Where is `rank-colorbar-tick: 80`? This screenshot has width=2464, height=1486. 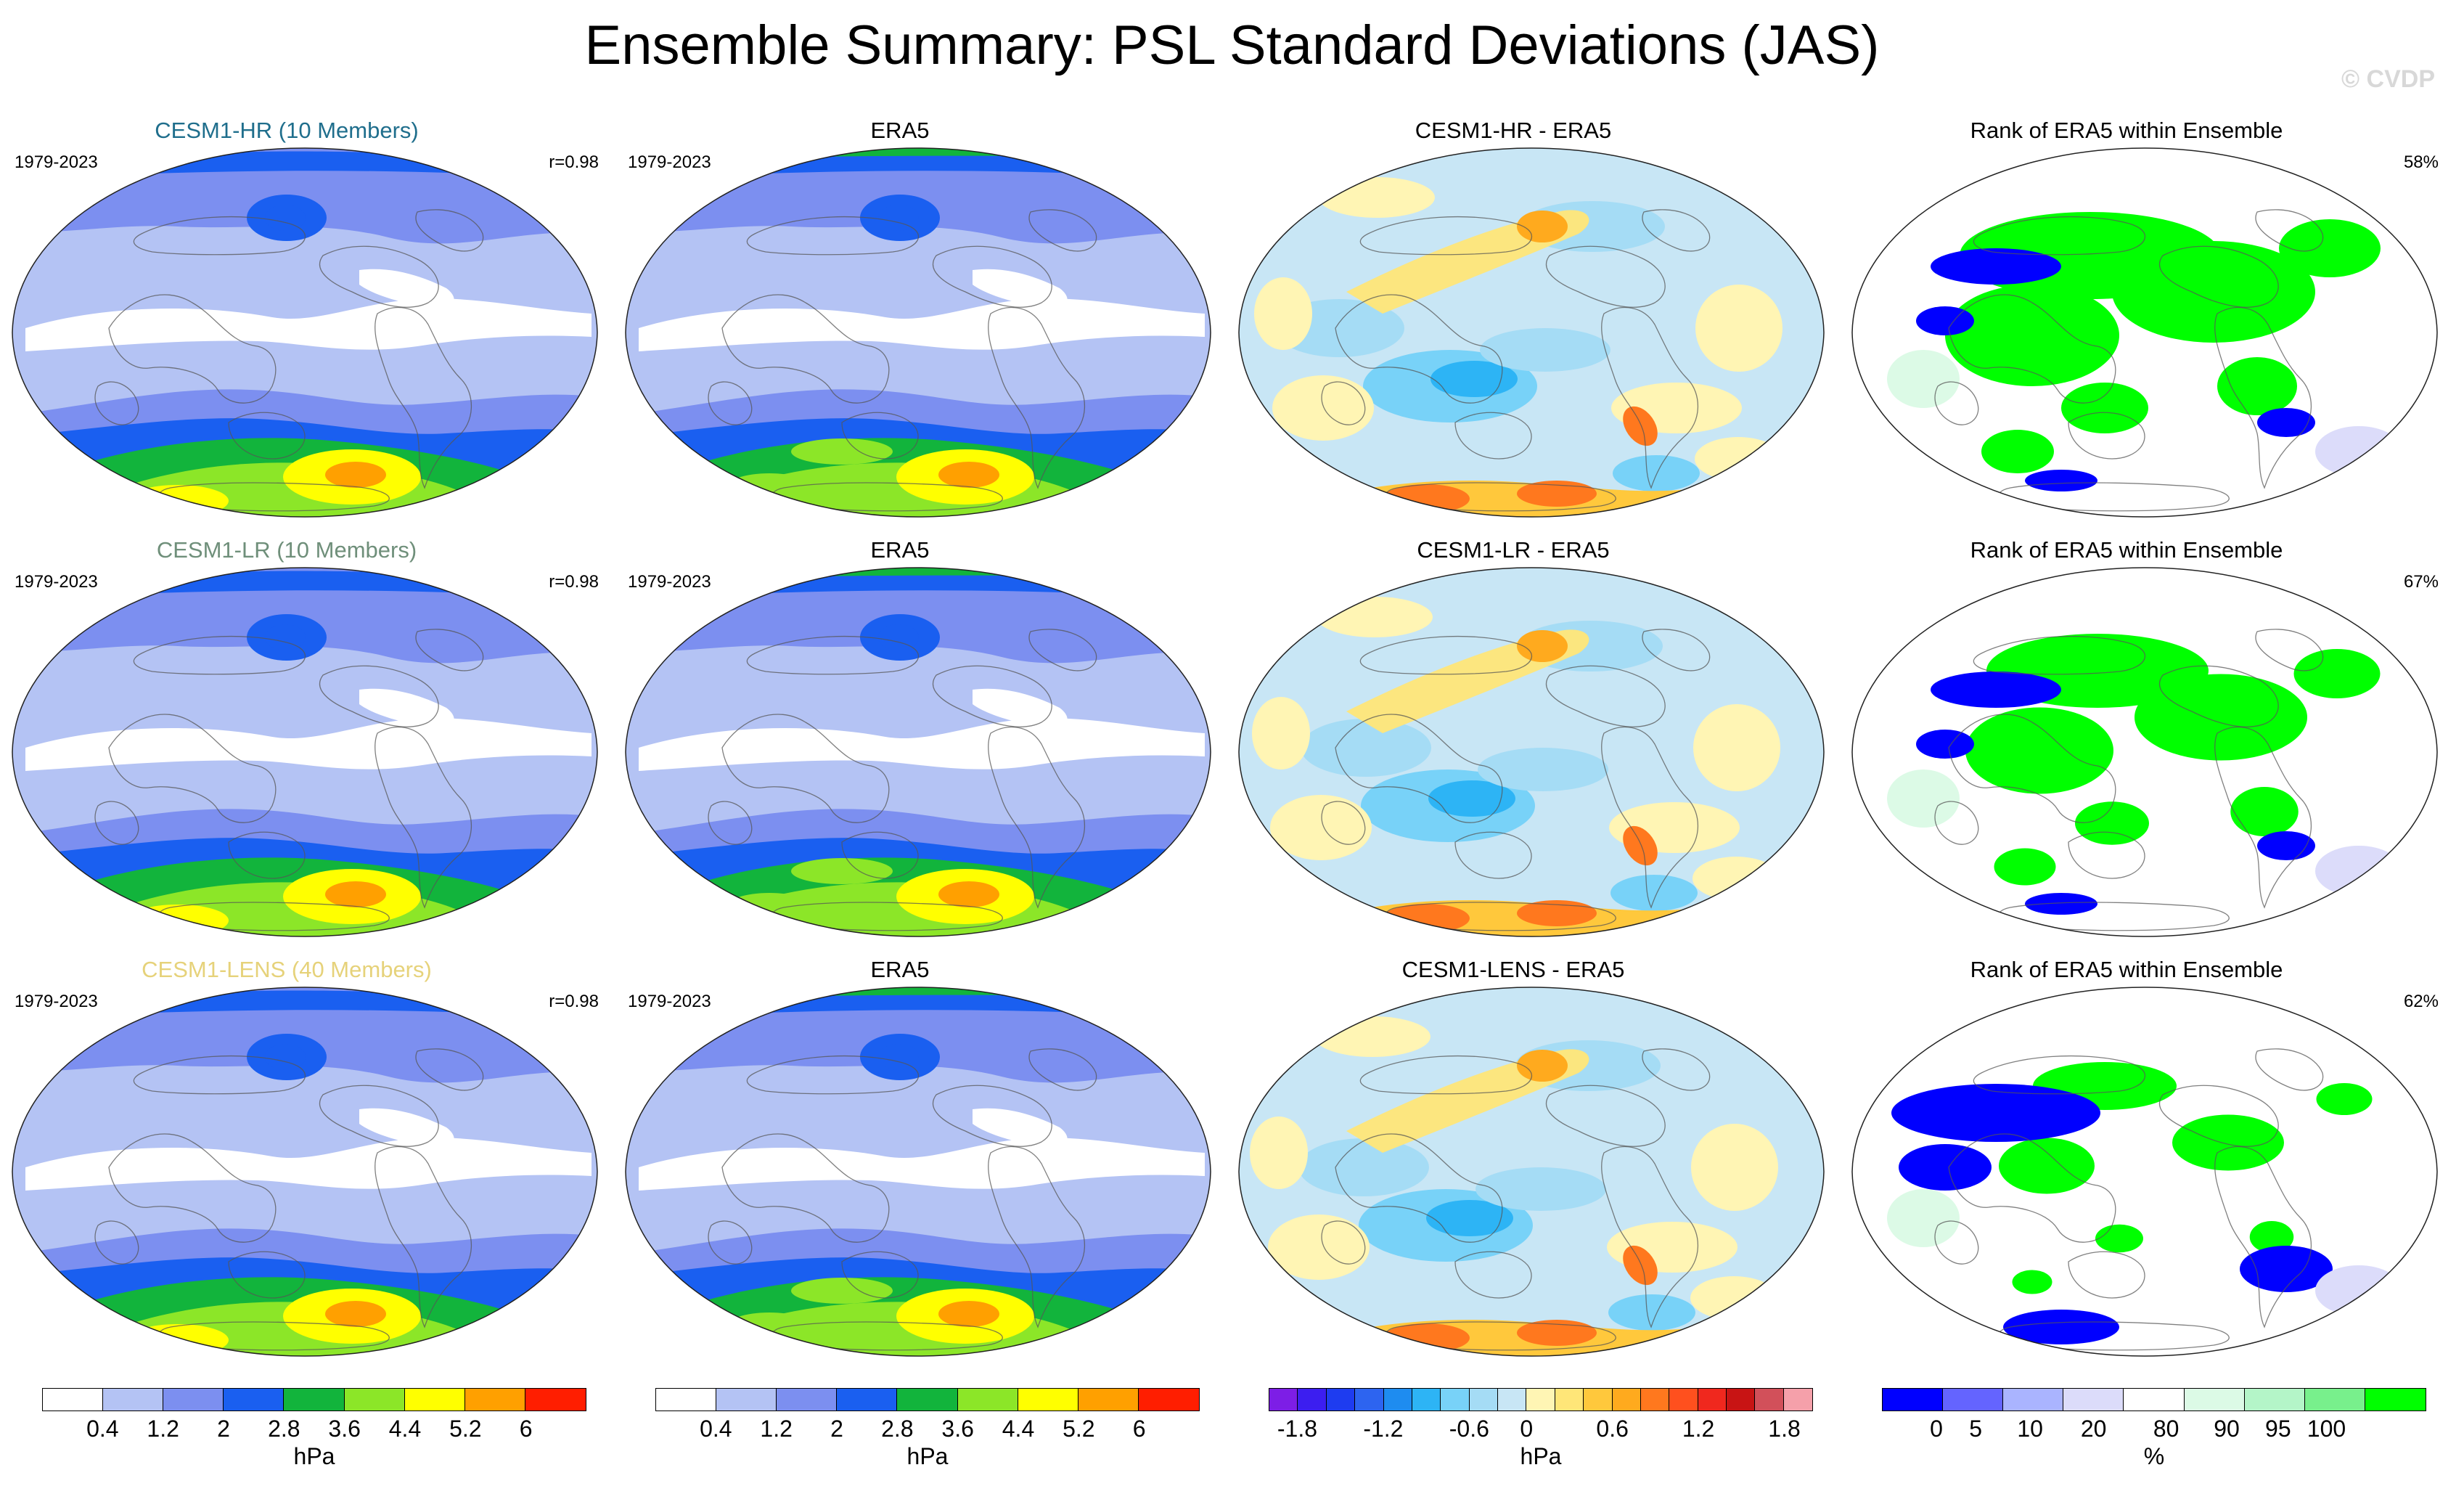 rank-colorbar-tick: 80 is located at coordinates (2166, 1429).